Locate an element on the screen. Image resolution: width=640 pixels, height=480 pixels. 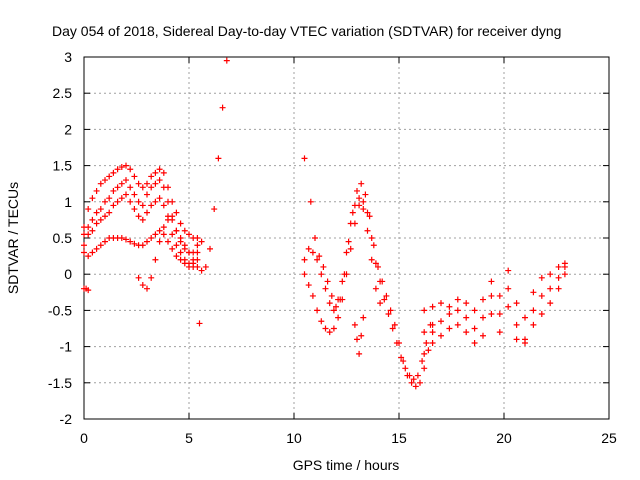
series-sat-K is located at coordinates (494, 290).